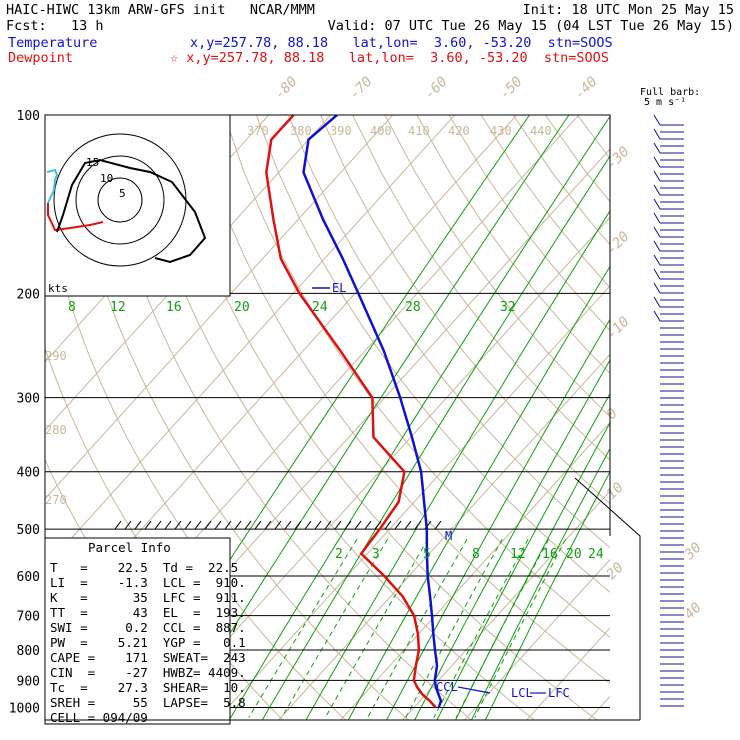 This screenshot has width=740, height=740. What do you see at coordinates (618, 243) in the screenshot?
I see `isotherm-label: -20` at bounding box center [618, 243].